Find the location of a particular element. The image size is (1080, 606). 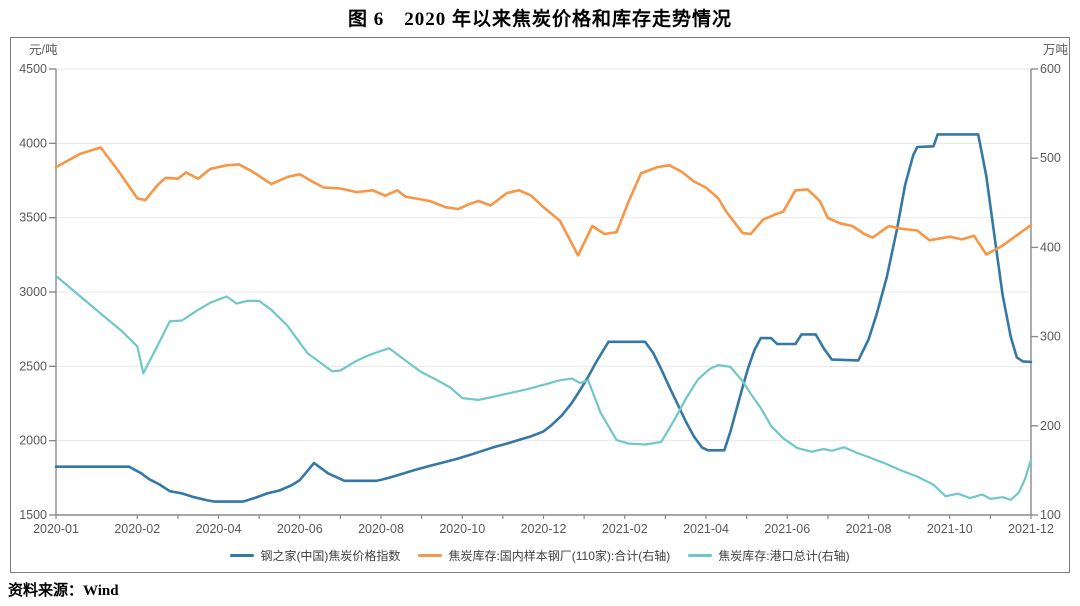

legend-item-2: 焦炭库存:港口总计(右轴) is located at coordinates (769, 555).